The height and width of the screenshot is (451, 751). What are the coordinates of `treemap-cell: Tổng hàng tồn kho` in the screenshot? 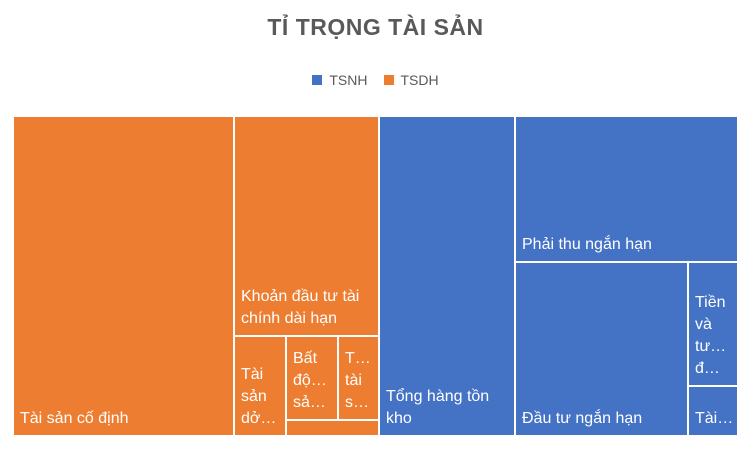 It's located at (447, 276).